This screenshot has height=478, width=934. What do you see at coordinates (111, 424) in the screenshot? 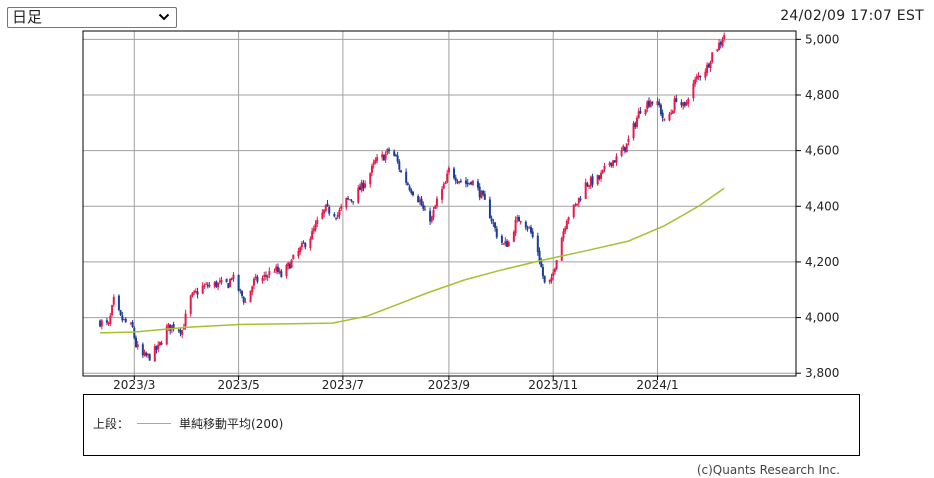
I see `legend-section-label: 上段：` at bounding box center [111, 424].